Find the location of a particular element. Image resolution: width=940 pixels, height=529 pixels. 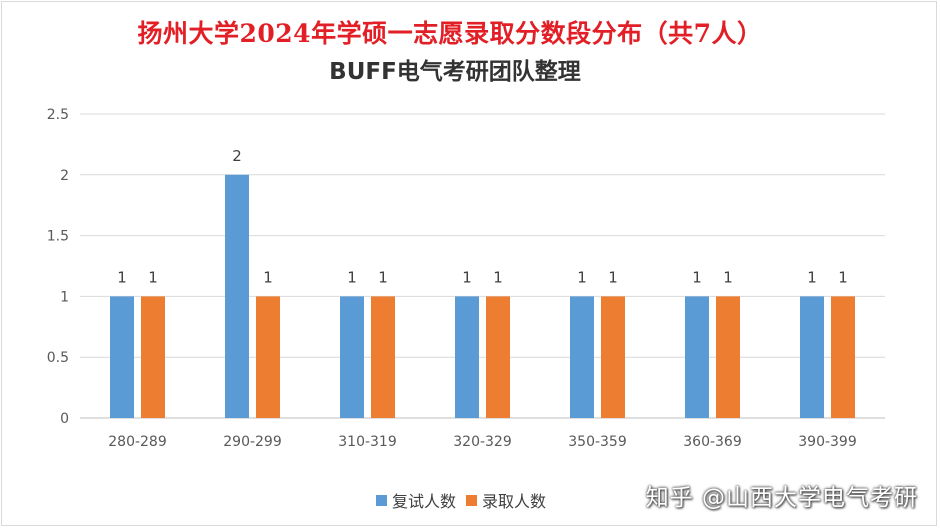

y-tick-label: 1.5 is located at coordinates (58, 237).